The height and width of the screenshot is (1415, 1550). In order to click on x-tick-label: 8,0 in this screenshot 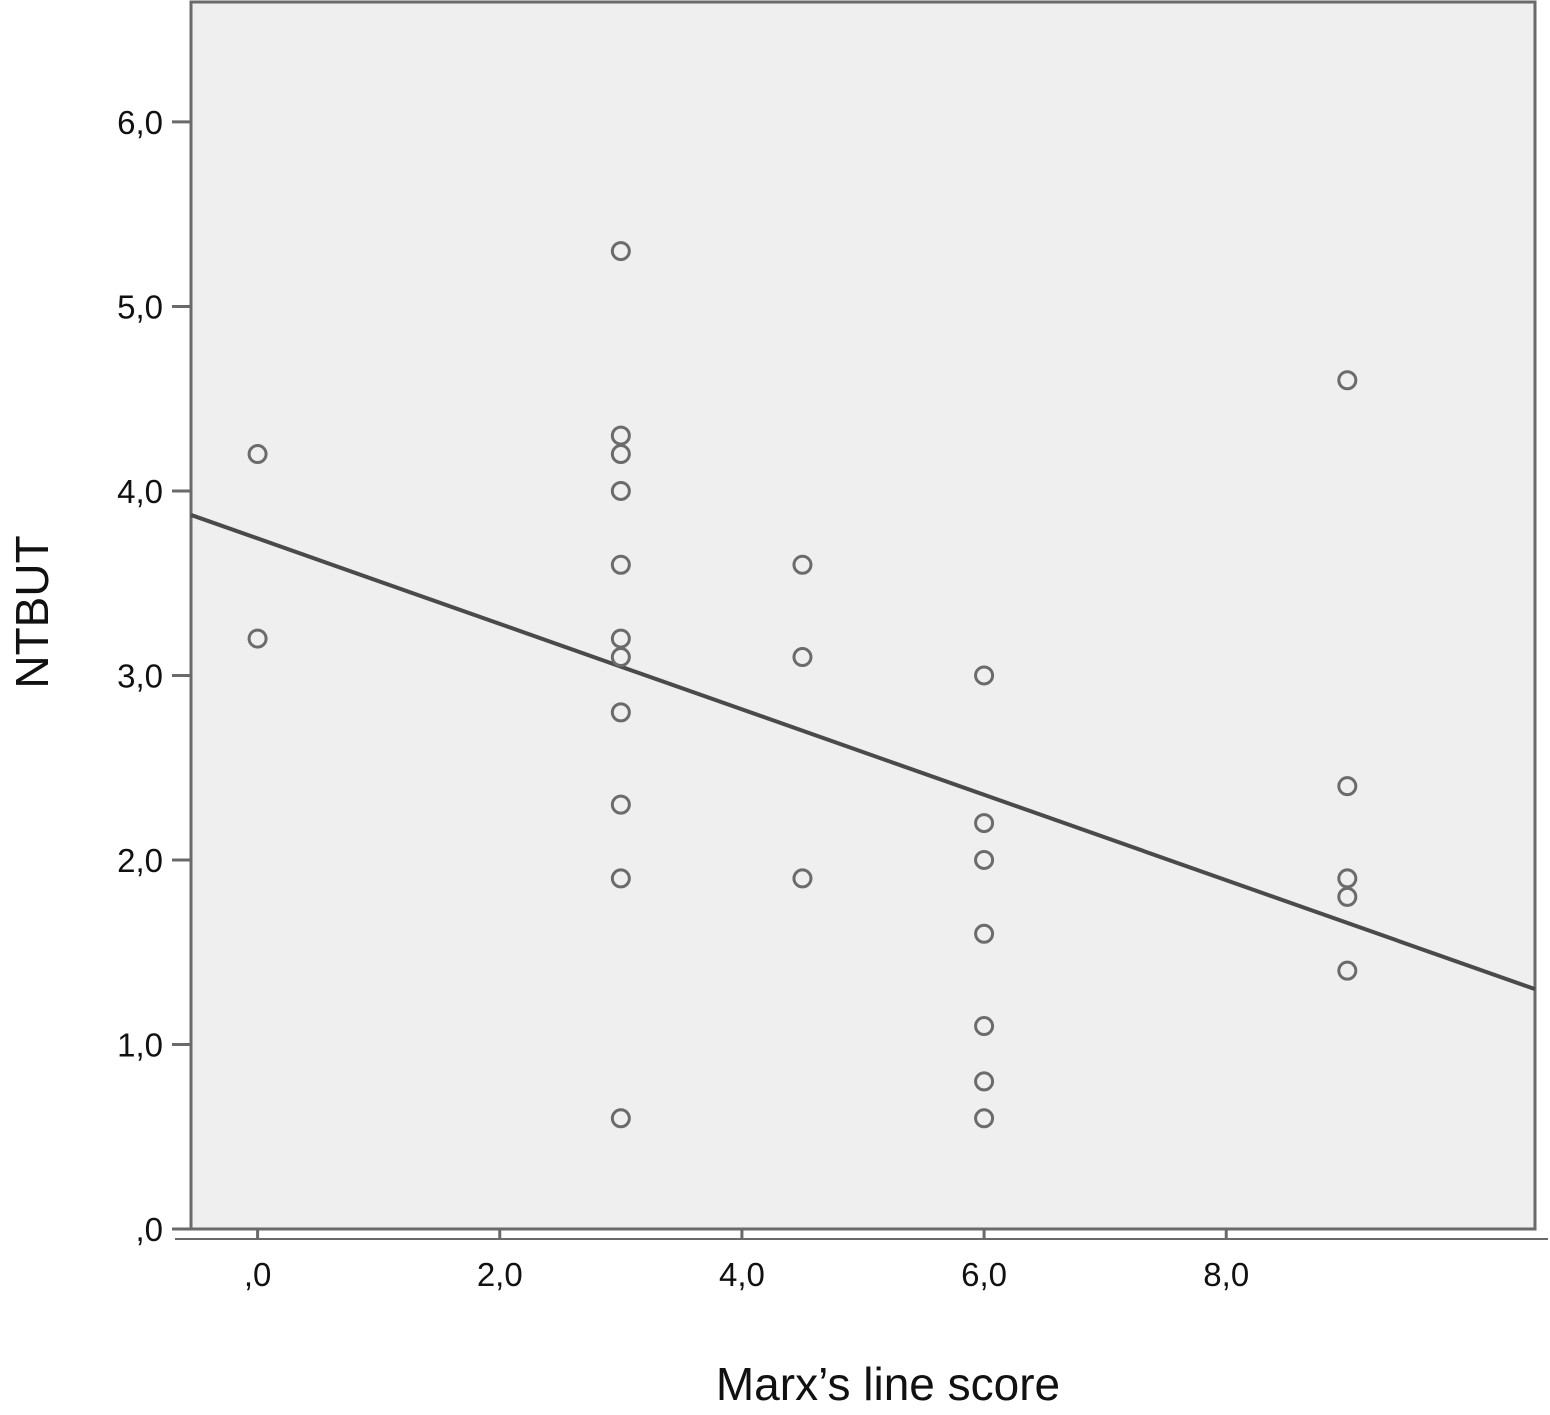, I will do `click(1226, 1274)`.